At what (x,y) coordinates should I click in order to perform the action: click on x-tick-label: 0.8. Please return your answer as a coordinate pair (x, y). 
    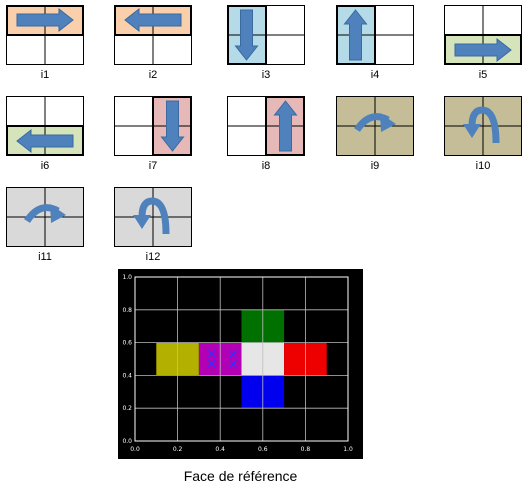
    Looking at the image, I should click on (306, 449).